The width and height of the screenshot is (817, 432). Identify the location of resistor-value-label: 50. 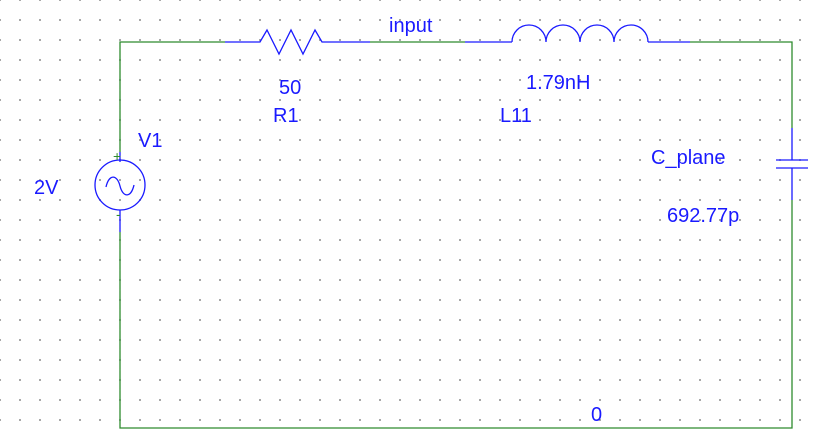
(290, 88).